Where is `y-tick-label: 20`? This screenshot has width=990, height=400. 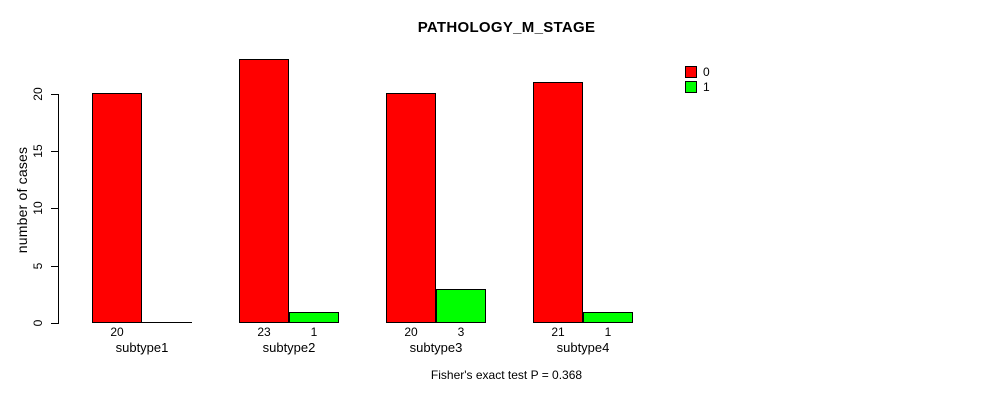
y-tick-label: 20 is located at coordinates (38, 94).